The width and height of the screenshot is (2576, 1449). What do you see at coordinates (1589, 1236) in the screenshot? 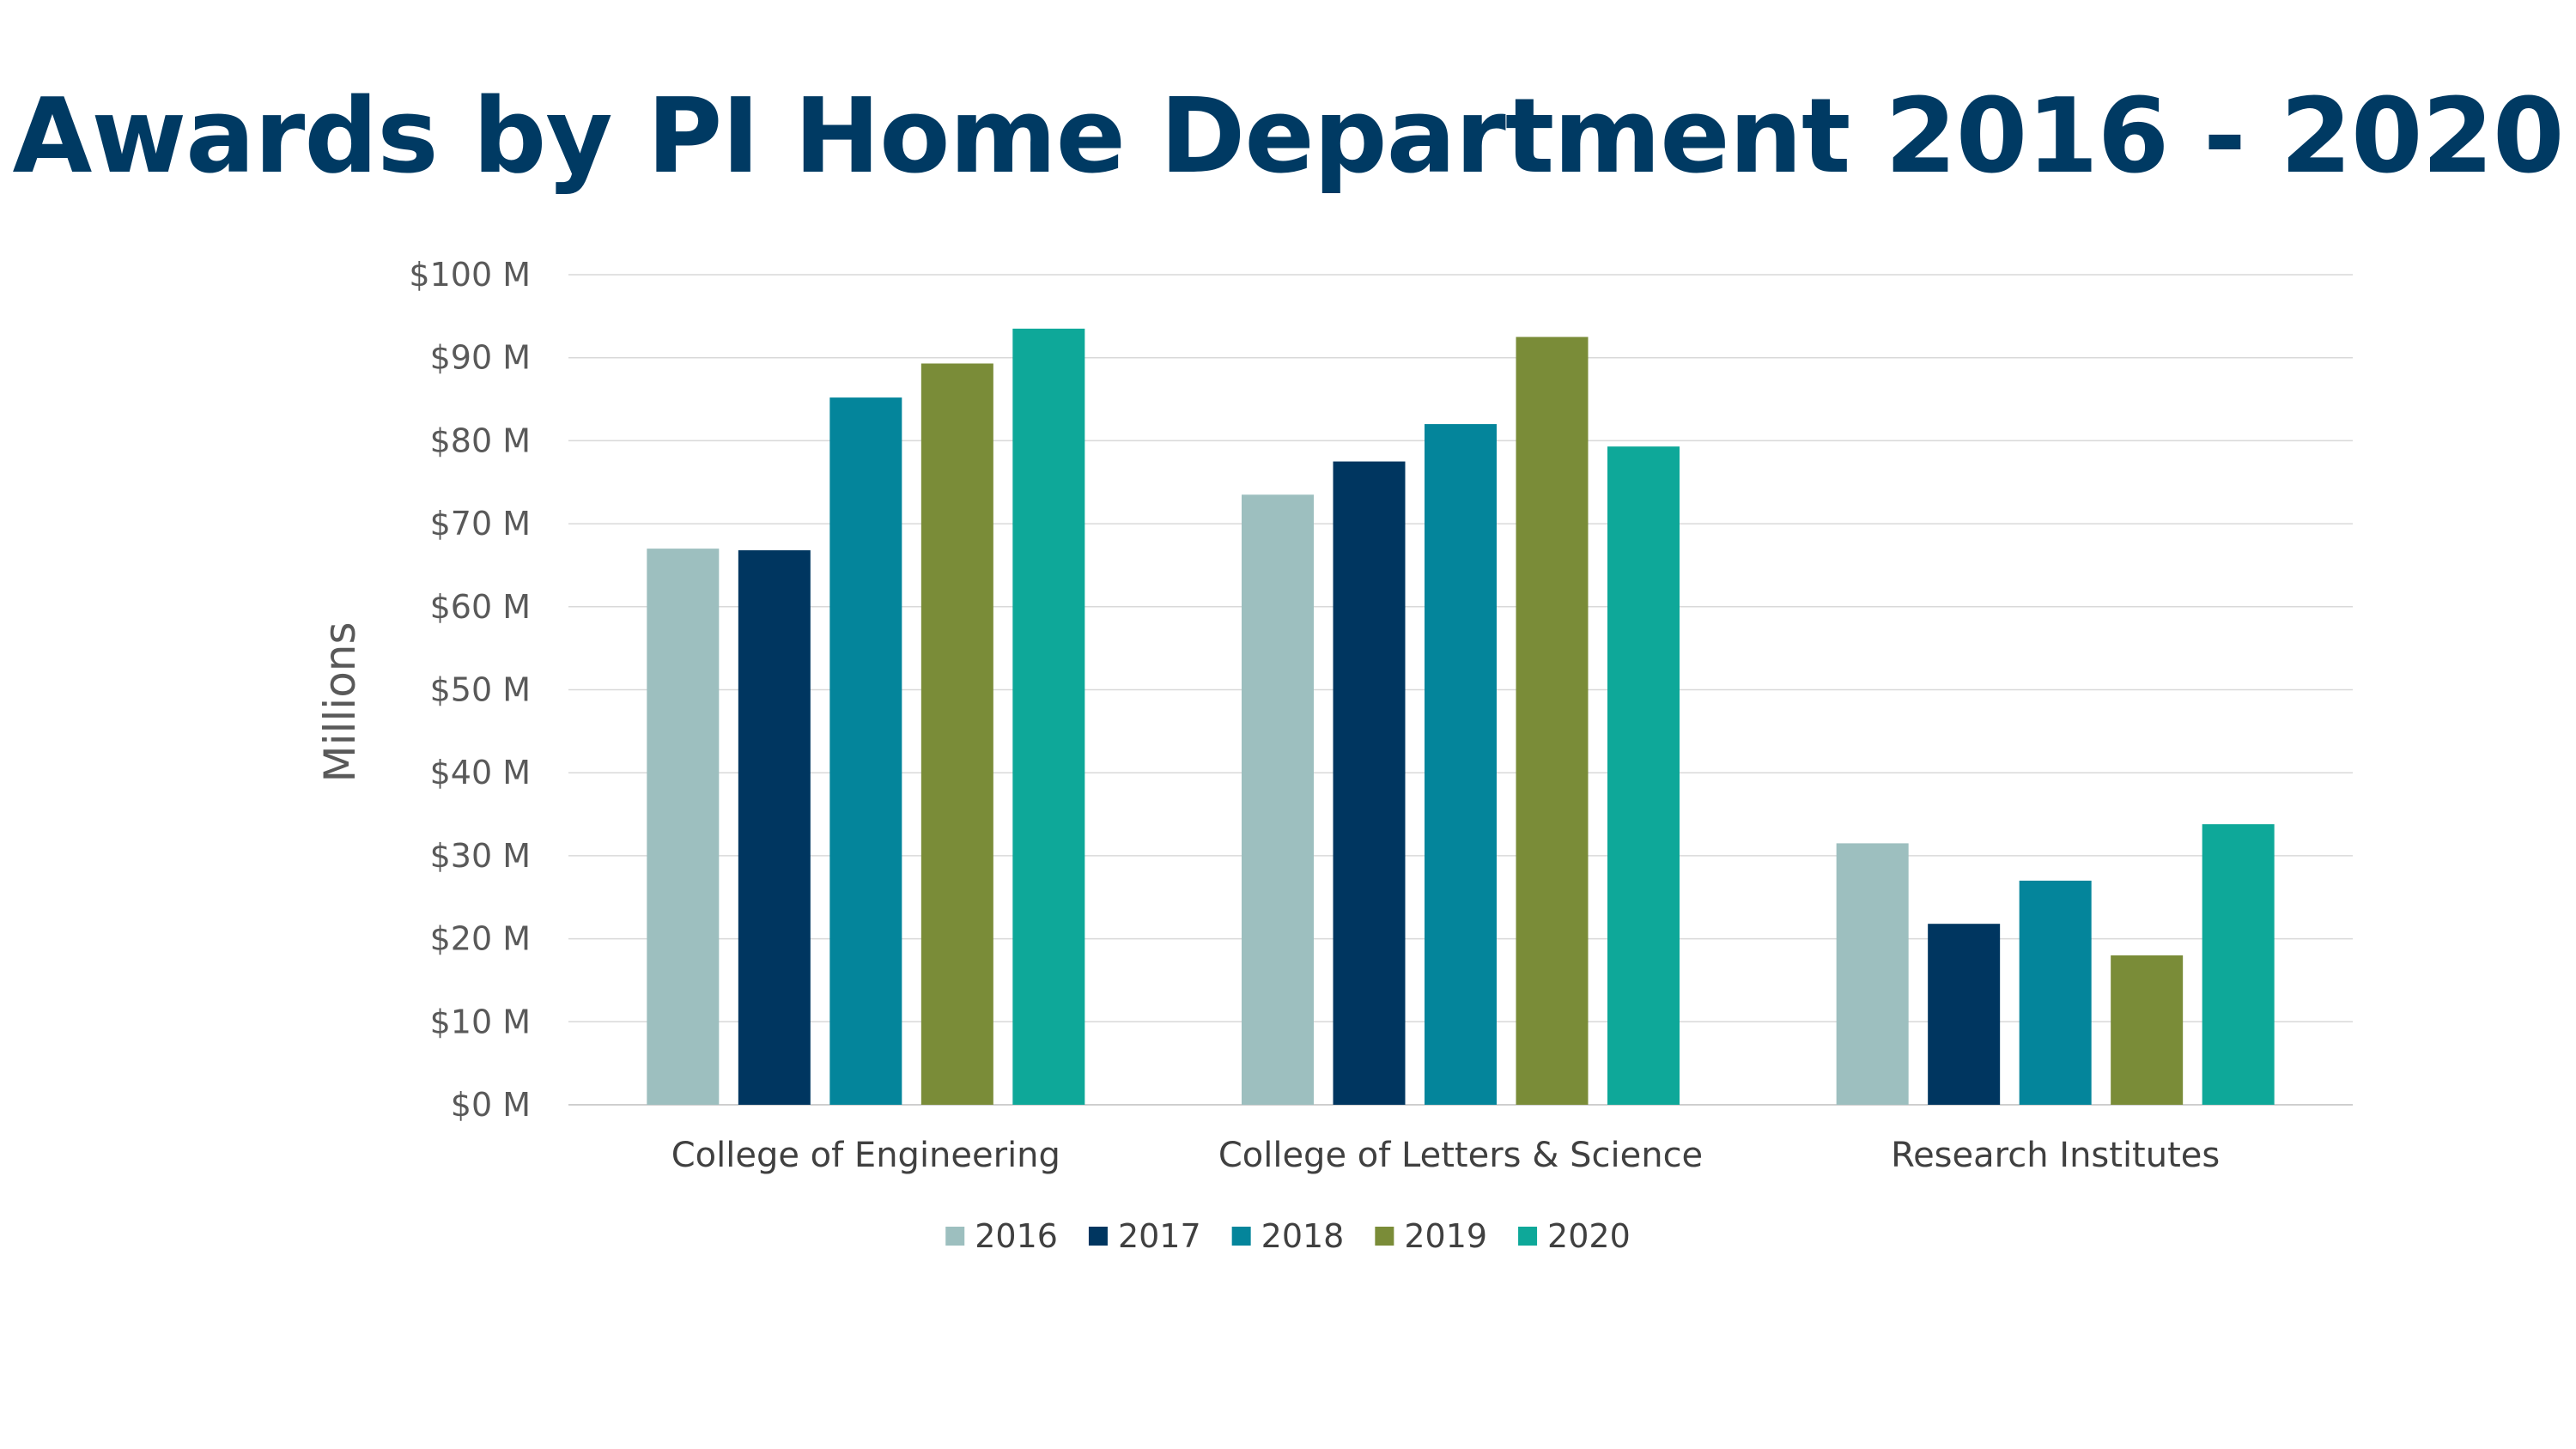
I see `legend-label: 2020` at bounding box center [1589, 1236].